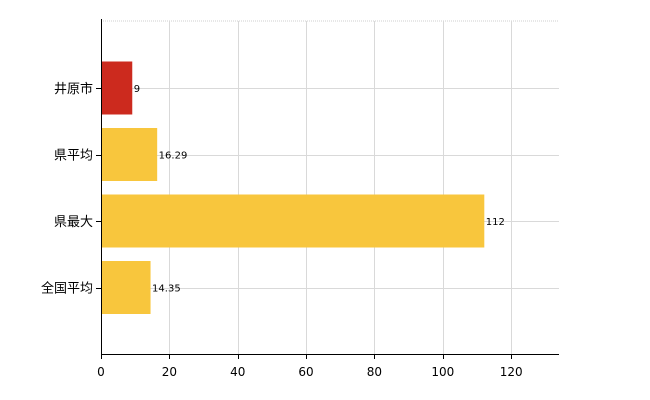 The image size is (650, 400). What do you see at coordinates (511, 372) in the screenshot?
I see `x-tick-label: 120` at bounding box center [511, 372].